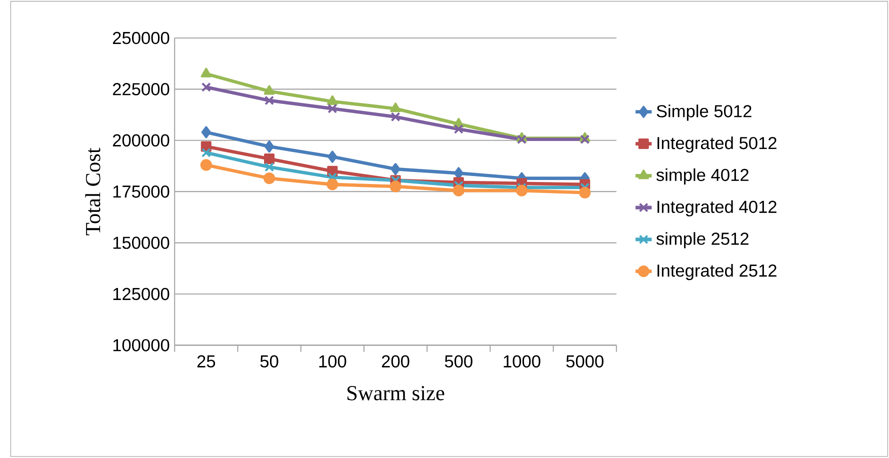  Describe the element at coordinates (395, 393) in the screenshot. I see `x-axis-title: Swarm size` at that location.